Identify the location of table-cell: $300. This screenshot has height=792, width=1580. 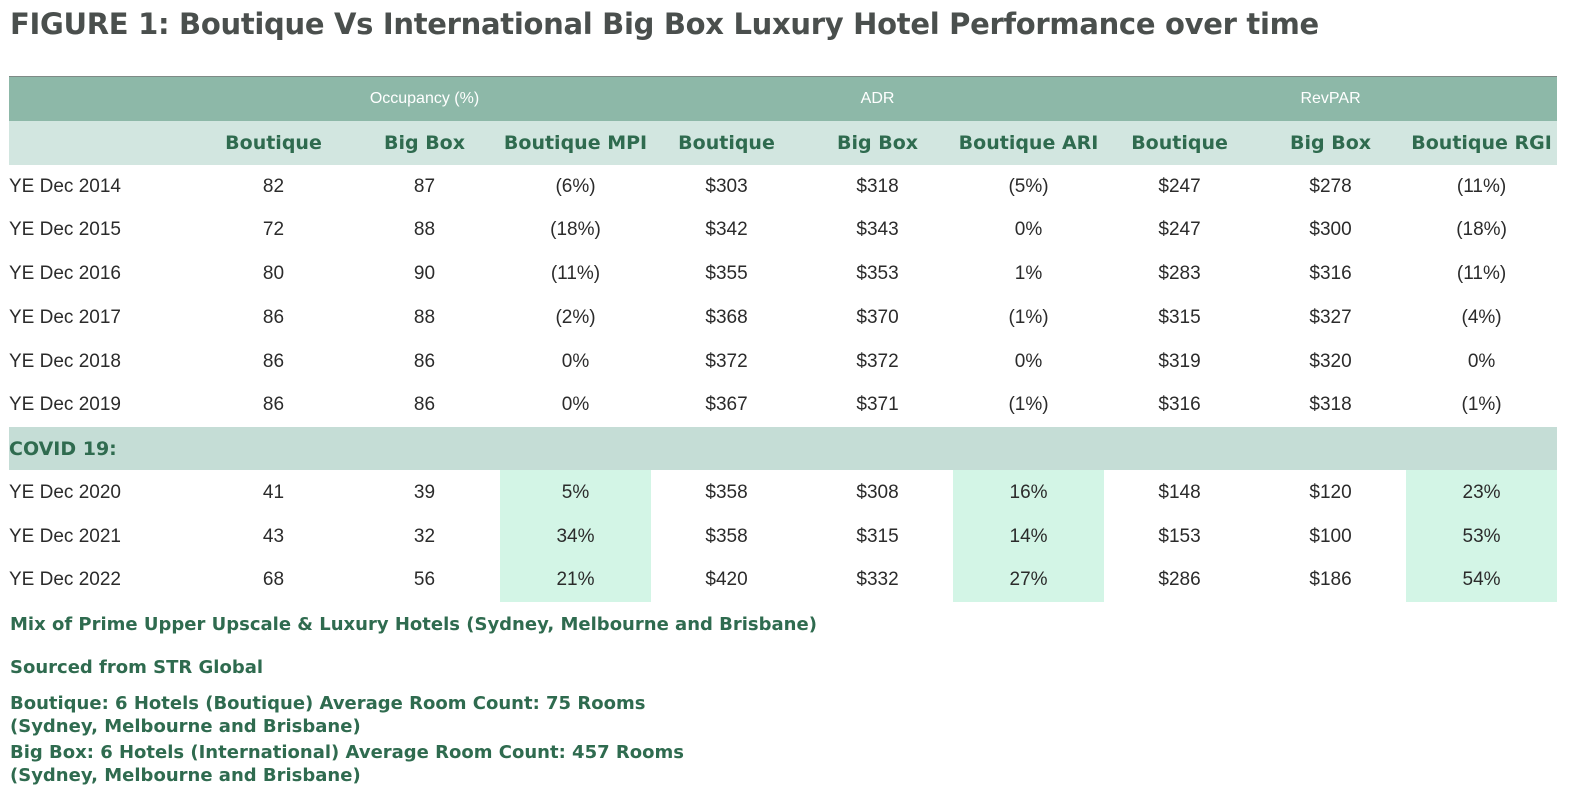
(1330, 229).